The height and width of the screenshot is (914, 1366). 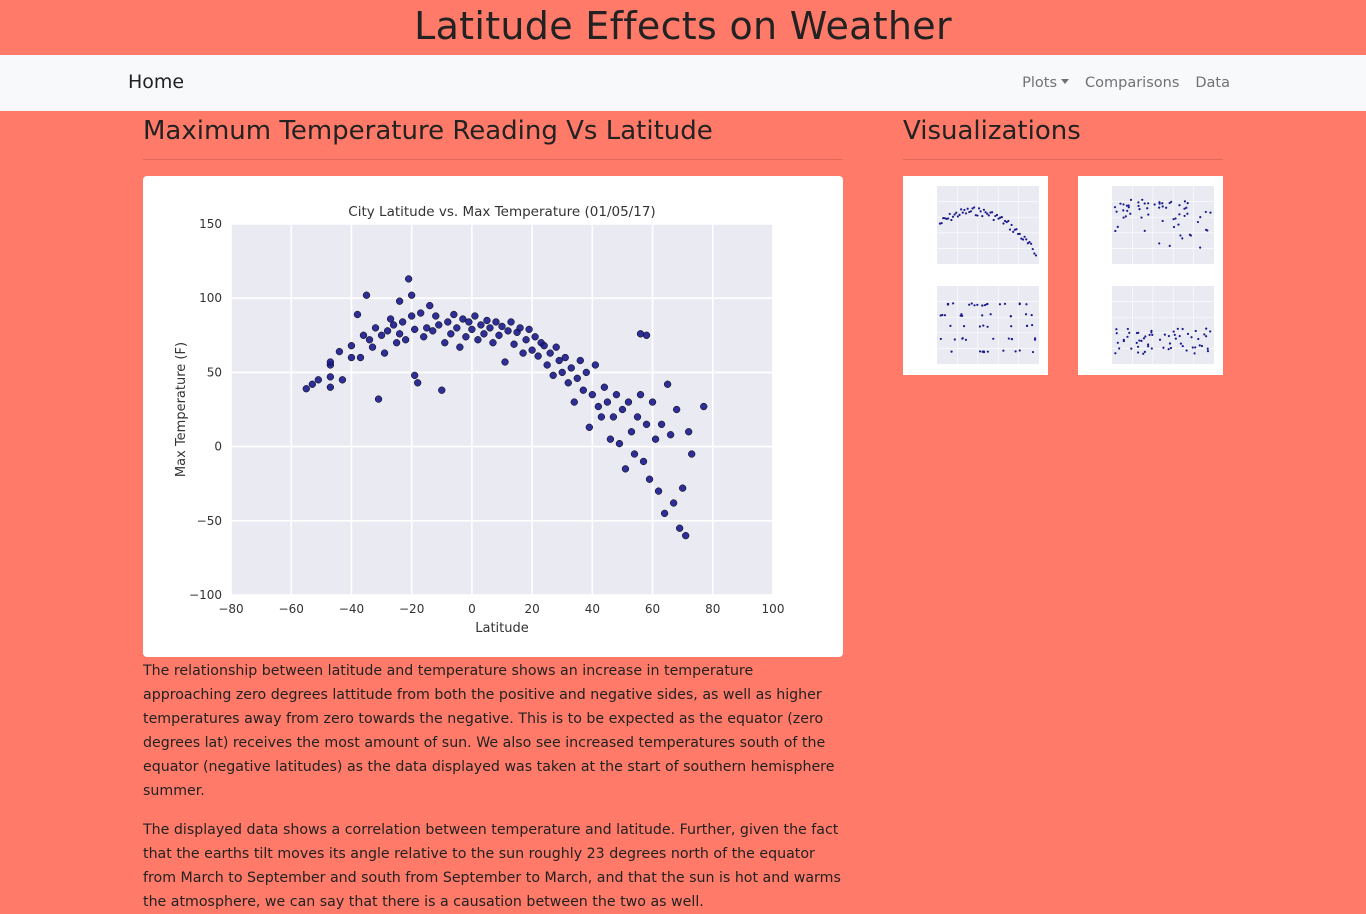 I want to click on thumbnail-plot-area, so click(x=1163, y=325).